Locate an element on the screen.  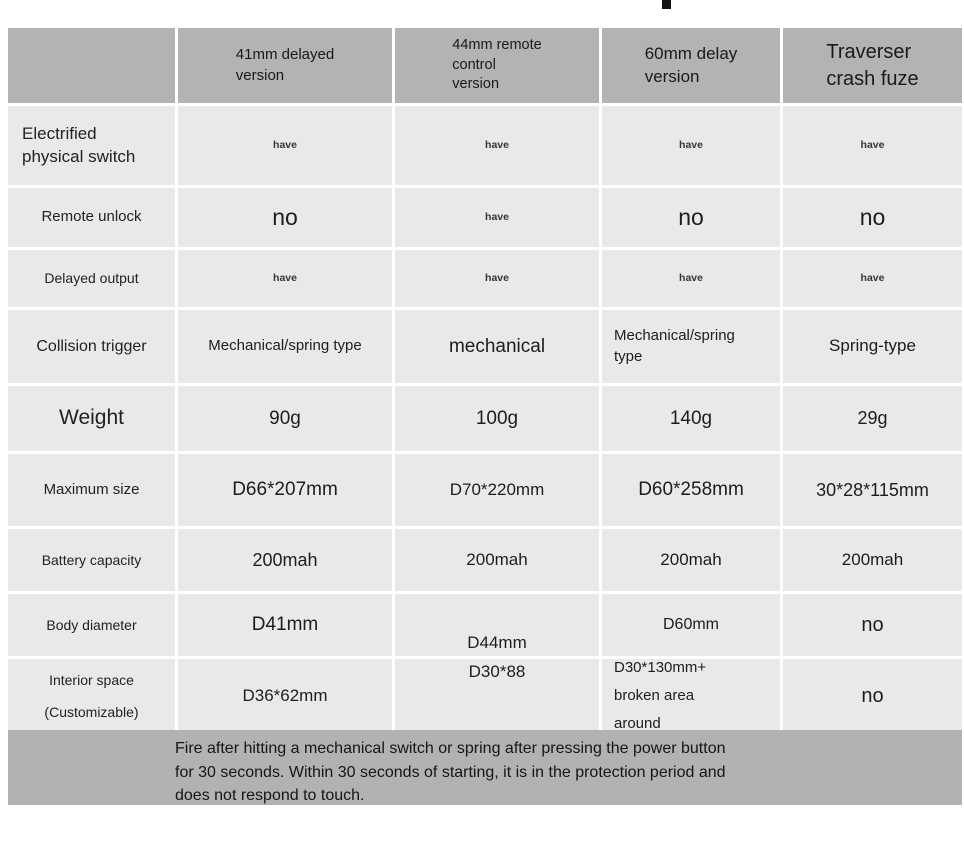
column-header-label: 44mm remote control version is located at coordinates (497, 65).